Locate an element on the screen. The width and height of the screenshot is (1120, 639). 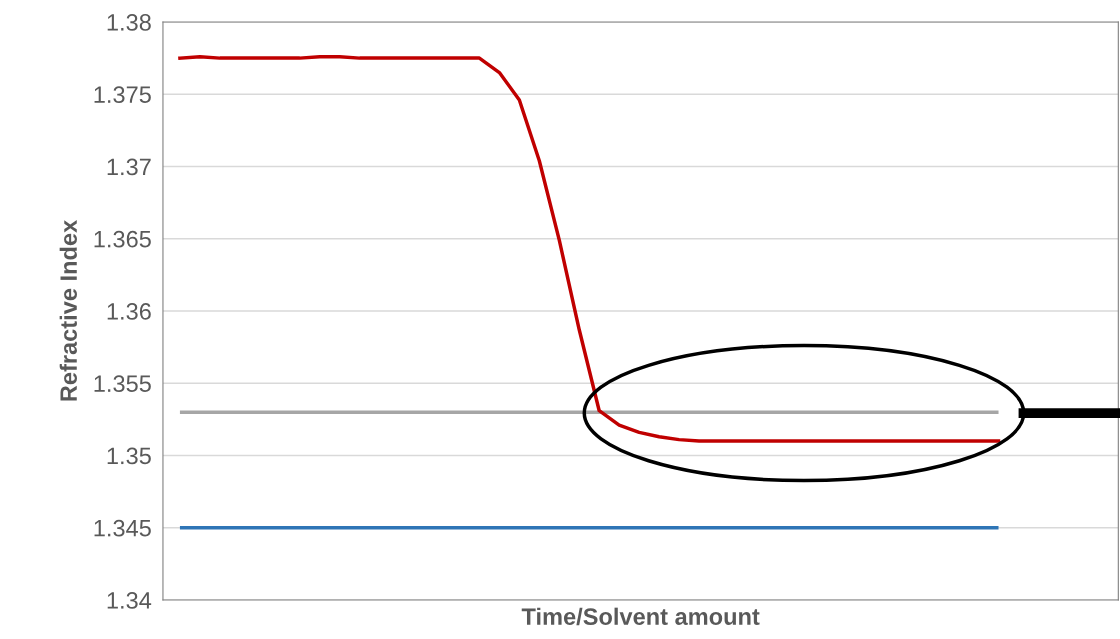
y-tick-label: 1.35 is located at coordinates (129, 456).